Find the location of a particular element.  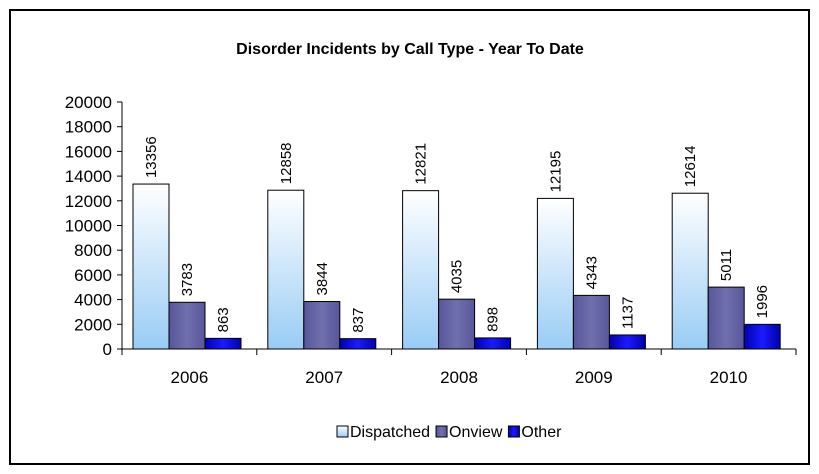

legend-swatch-dispatched is located at coordinates (342, 431).